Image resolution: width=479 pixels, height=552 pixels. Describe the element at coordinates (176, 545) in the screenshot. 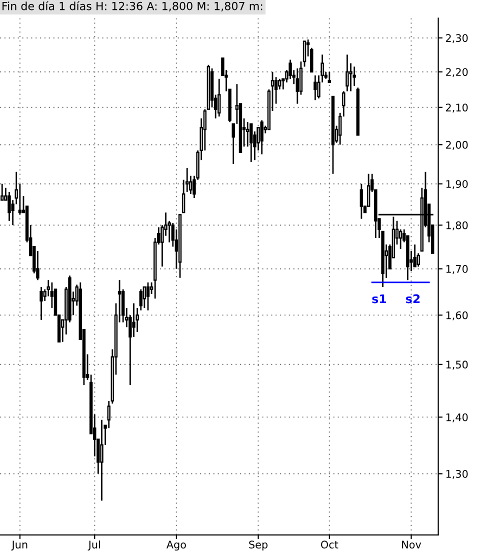

I see `x-tick-label: Ago` at that location.